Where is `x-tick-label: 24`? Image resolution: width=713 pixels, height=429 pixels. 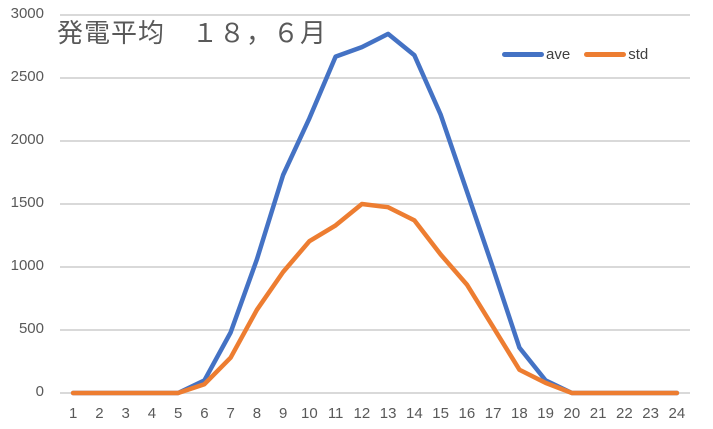 x-tick-label: 24 is located at coordinates (677, 413).